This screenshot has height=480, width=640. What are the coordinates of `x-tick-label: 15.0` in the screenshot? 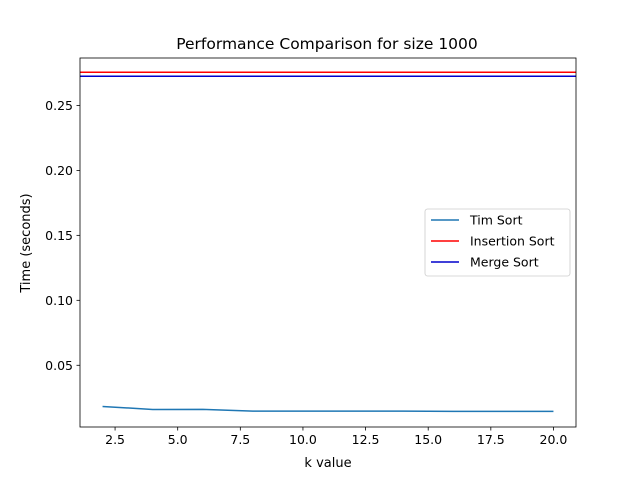 It's located at (428, 439).